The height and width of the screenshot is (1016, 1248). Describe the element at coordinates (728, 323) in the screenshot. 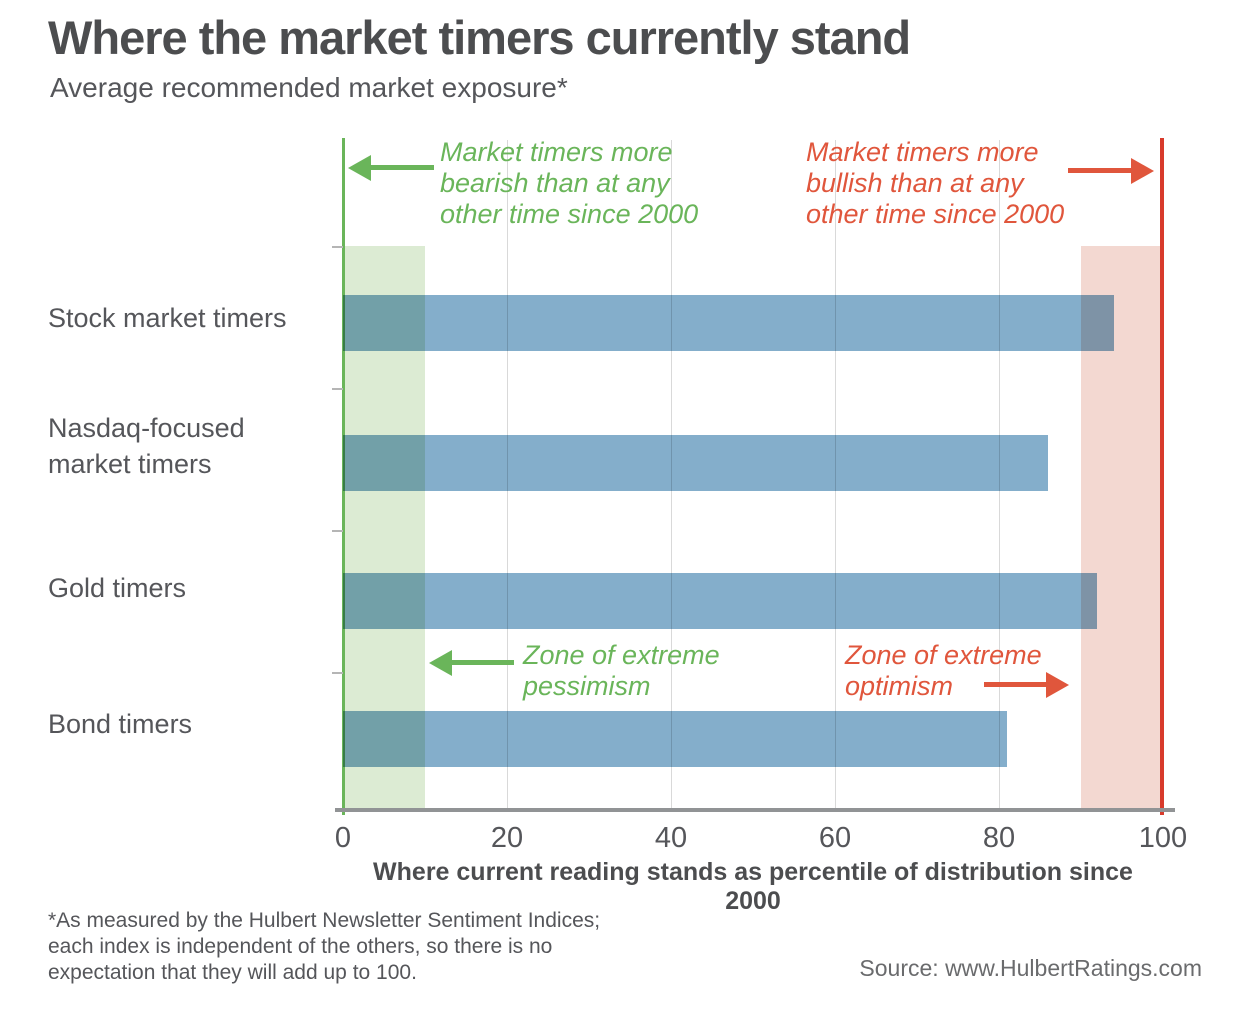

I see `bar-stock-market-timers` at that location.